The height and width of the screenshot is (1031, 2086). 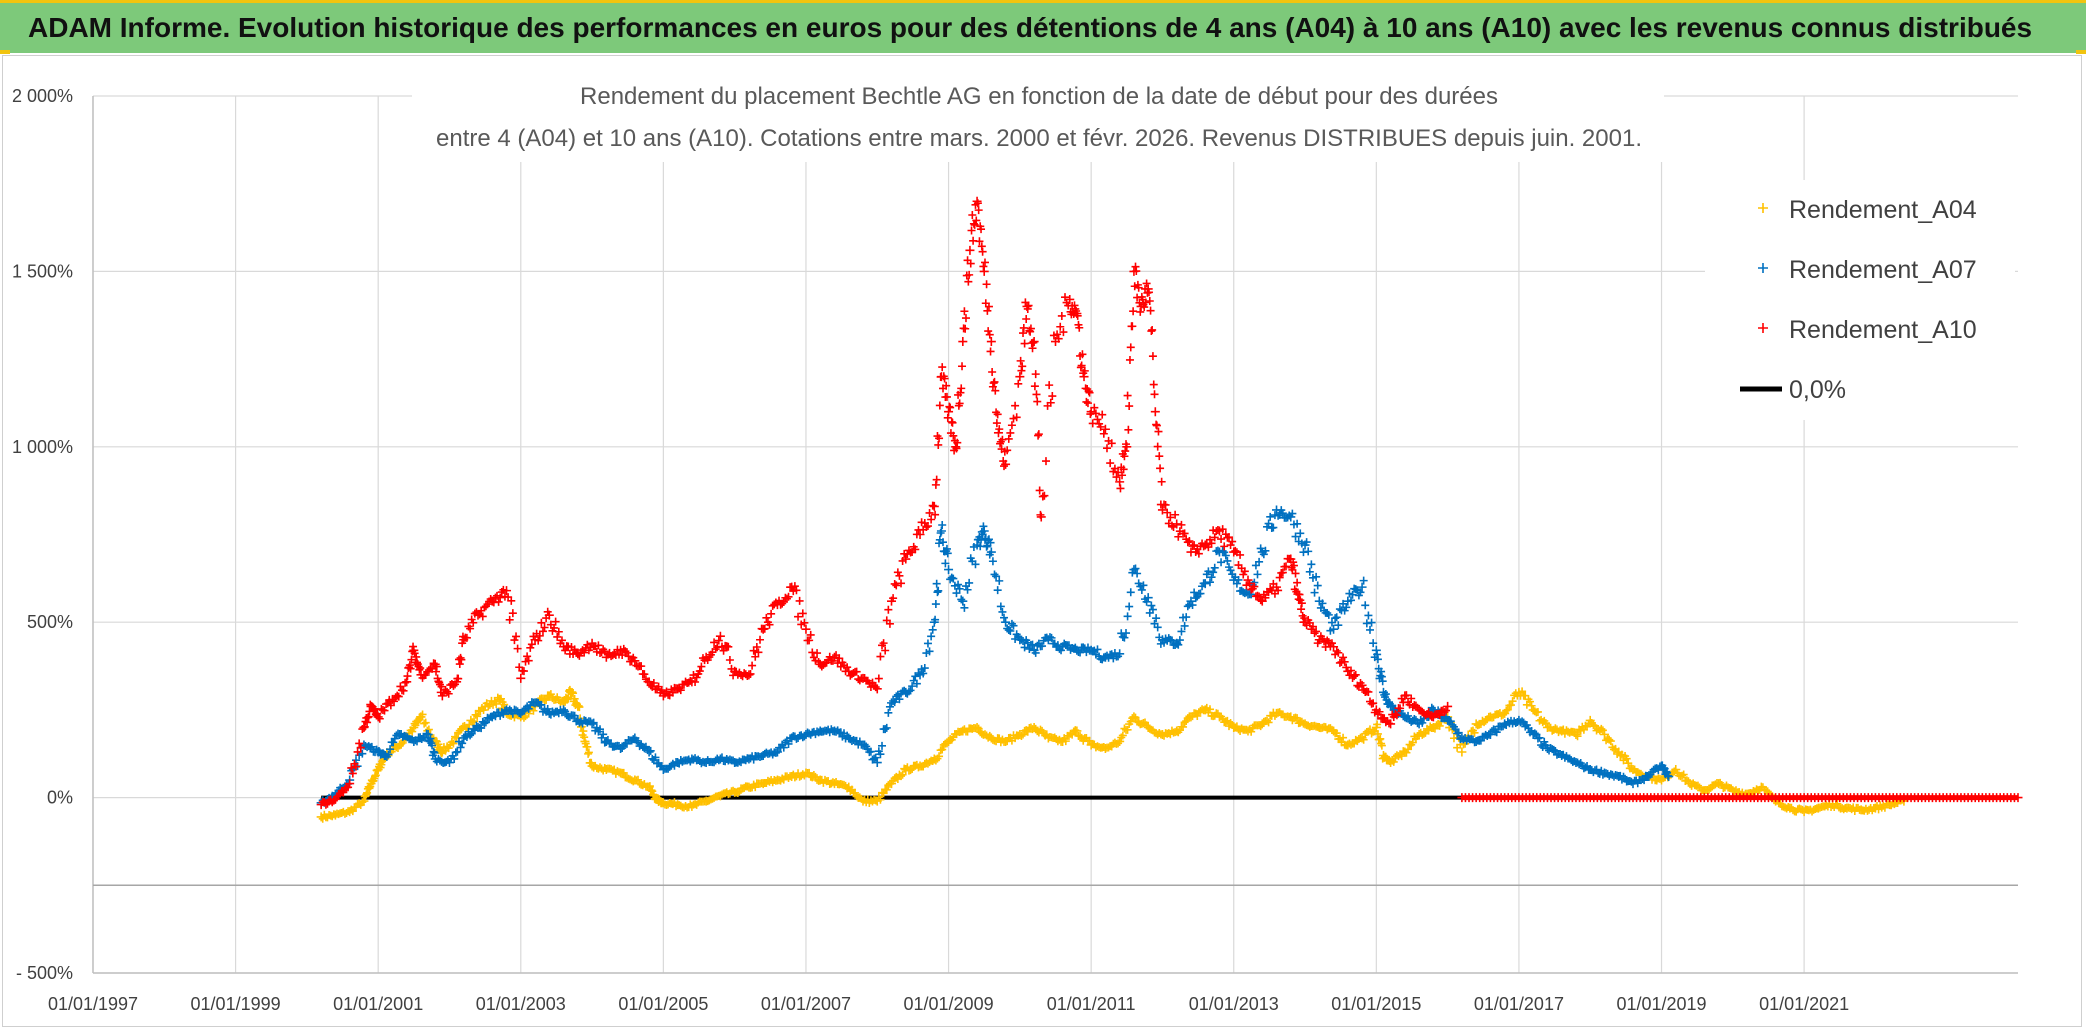 What do you see at coordinates (42, 447) in the screenshot?
I see `y-tick-label: 1 000%` at bounding box center [42, 447].